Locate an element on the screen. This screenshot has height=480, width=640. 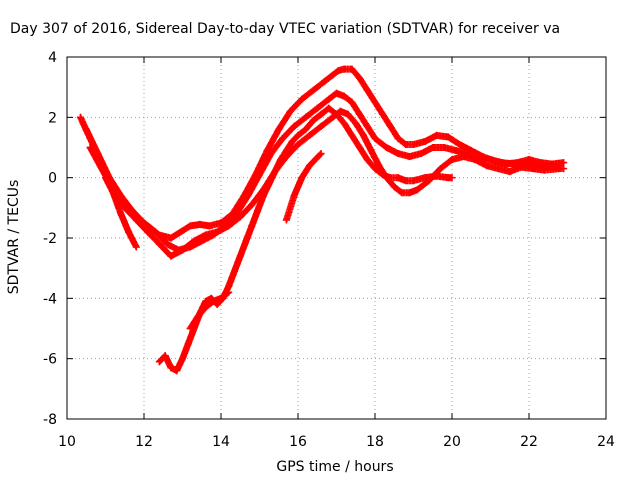
x-axis-label: GPS time / hours is located at coordinates (334, 467).